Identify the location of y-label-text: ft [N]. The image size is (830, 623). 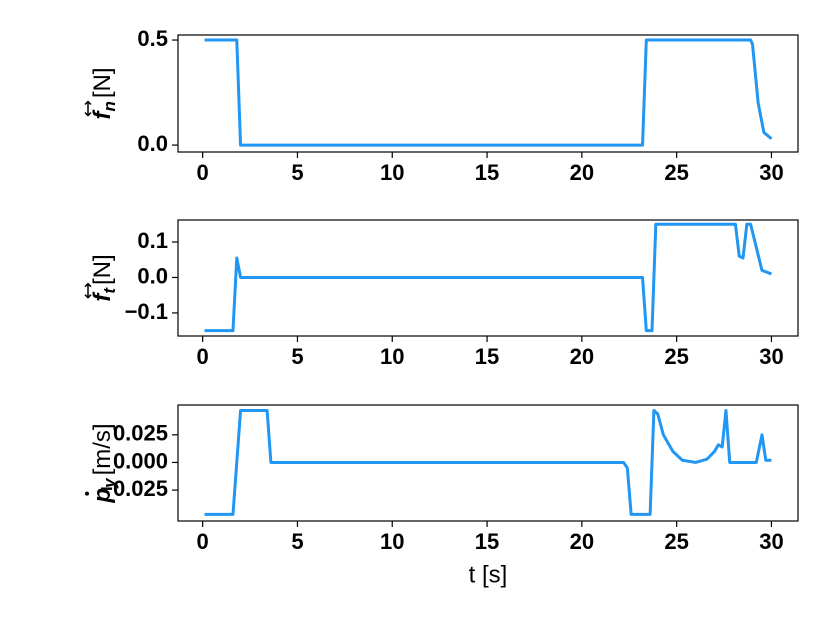
(104, 277).